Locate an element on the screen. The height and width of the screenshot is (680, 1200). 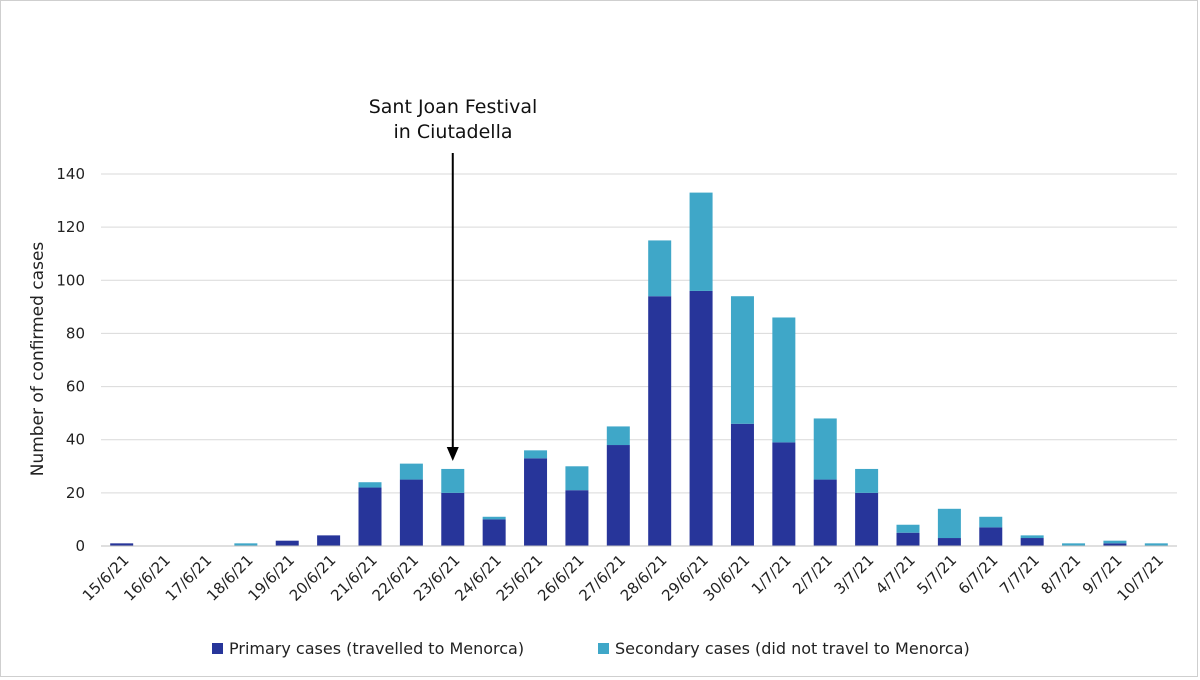
y-tick-40: 40 is located at coordinates (75, 440).